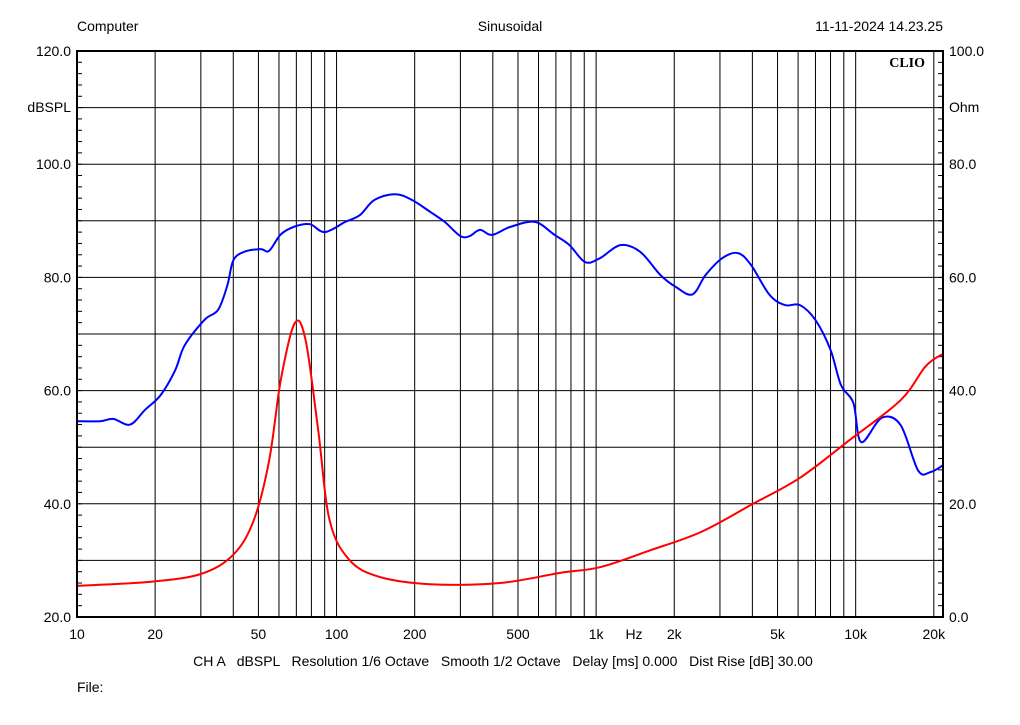  What do you see at coordinates (57, 391) in the screenshot?
I see `left-tick-label: 60.0` at bounding box center [57, 391].